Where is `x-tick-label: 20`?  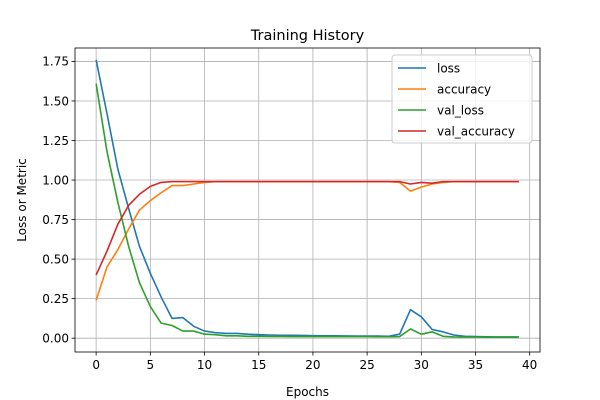
x-tick-label: 20 is located at coordinates (312, 365).